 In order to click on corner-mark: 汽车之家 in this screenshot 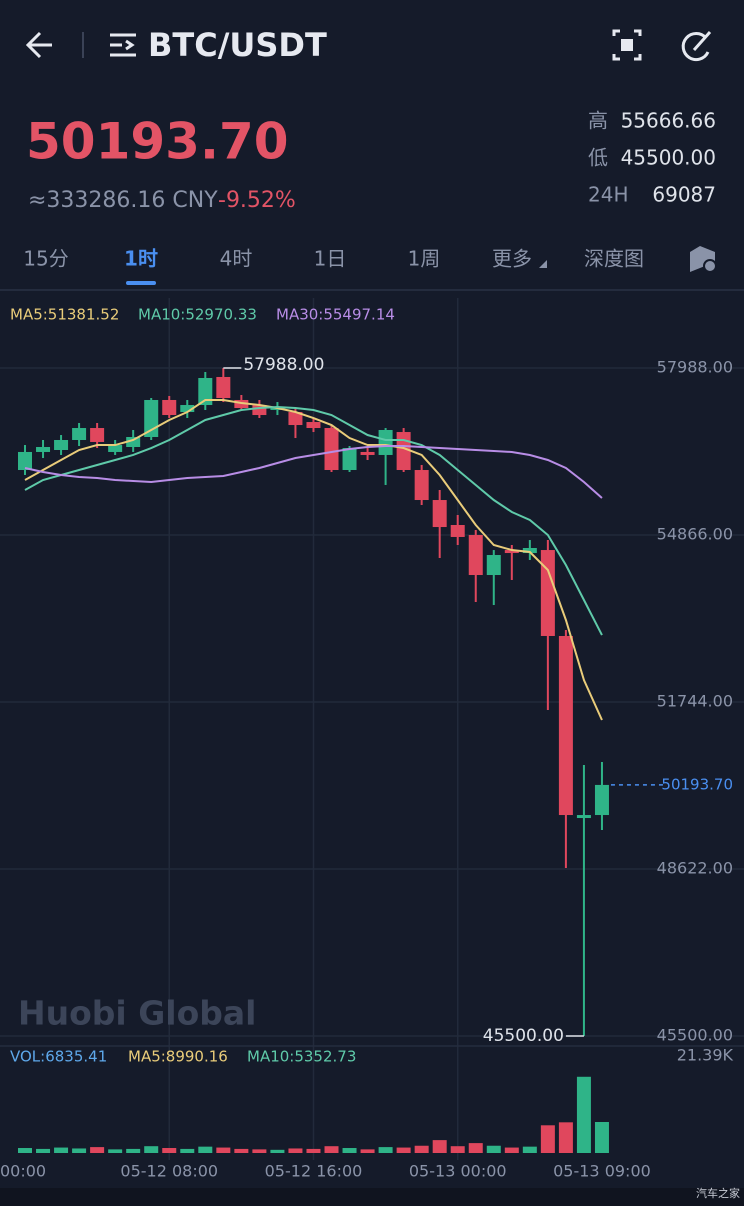, I will do `click(718, 1193)`.